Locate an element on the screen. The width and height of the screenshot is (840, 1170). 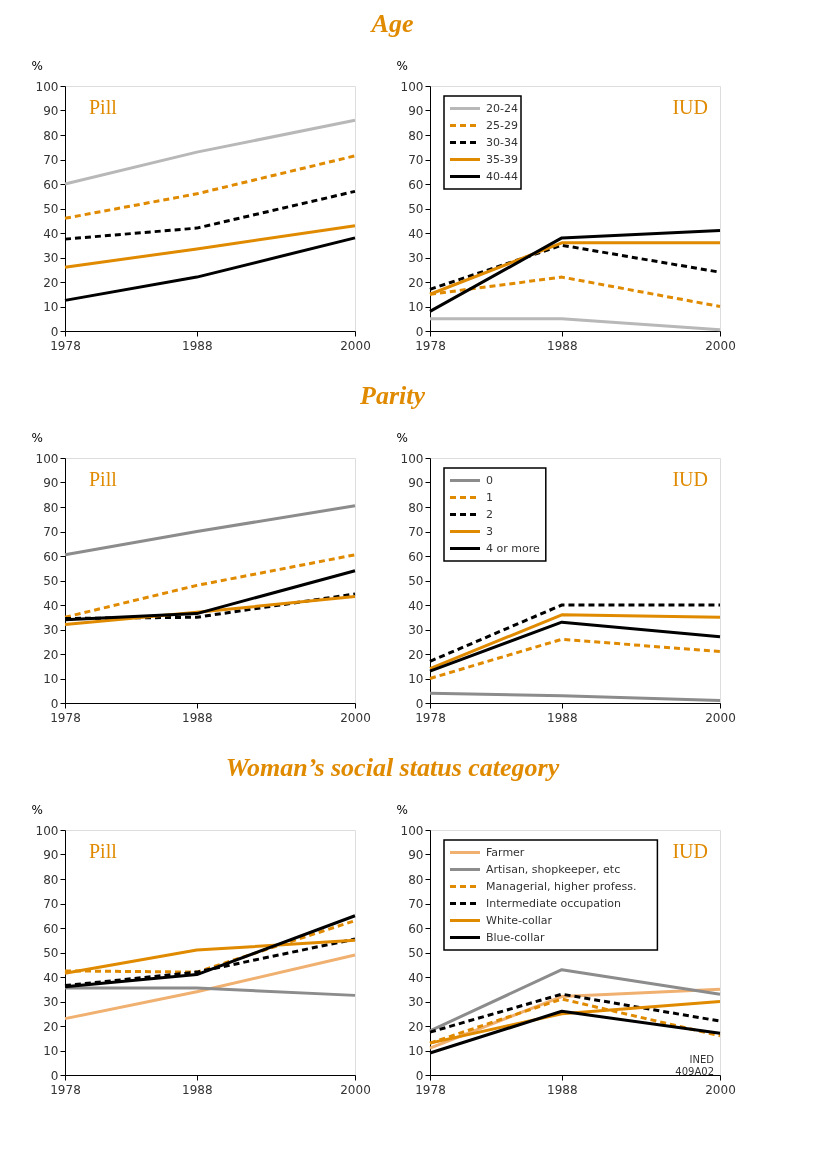
legend-label: 35-39 is located at coordinates (502, 159).